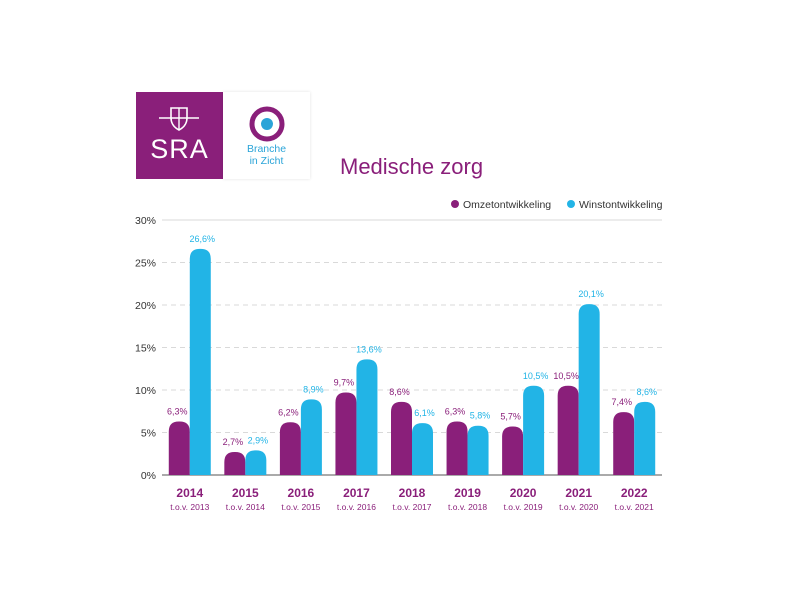 The width and height of the screenshot is (800, 604). Describe the element at coordinates (507, 205) in the screenshot. I see `legend-omzet-label: Omzetontwikkeling` at that location.